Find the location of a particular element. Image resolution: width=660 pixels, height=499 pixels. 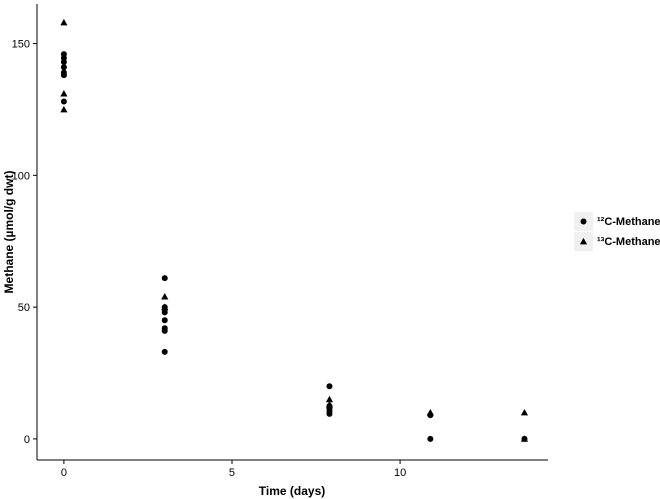

y-tick-label: 150 is located at coordinates (21, 45).